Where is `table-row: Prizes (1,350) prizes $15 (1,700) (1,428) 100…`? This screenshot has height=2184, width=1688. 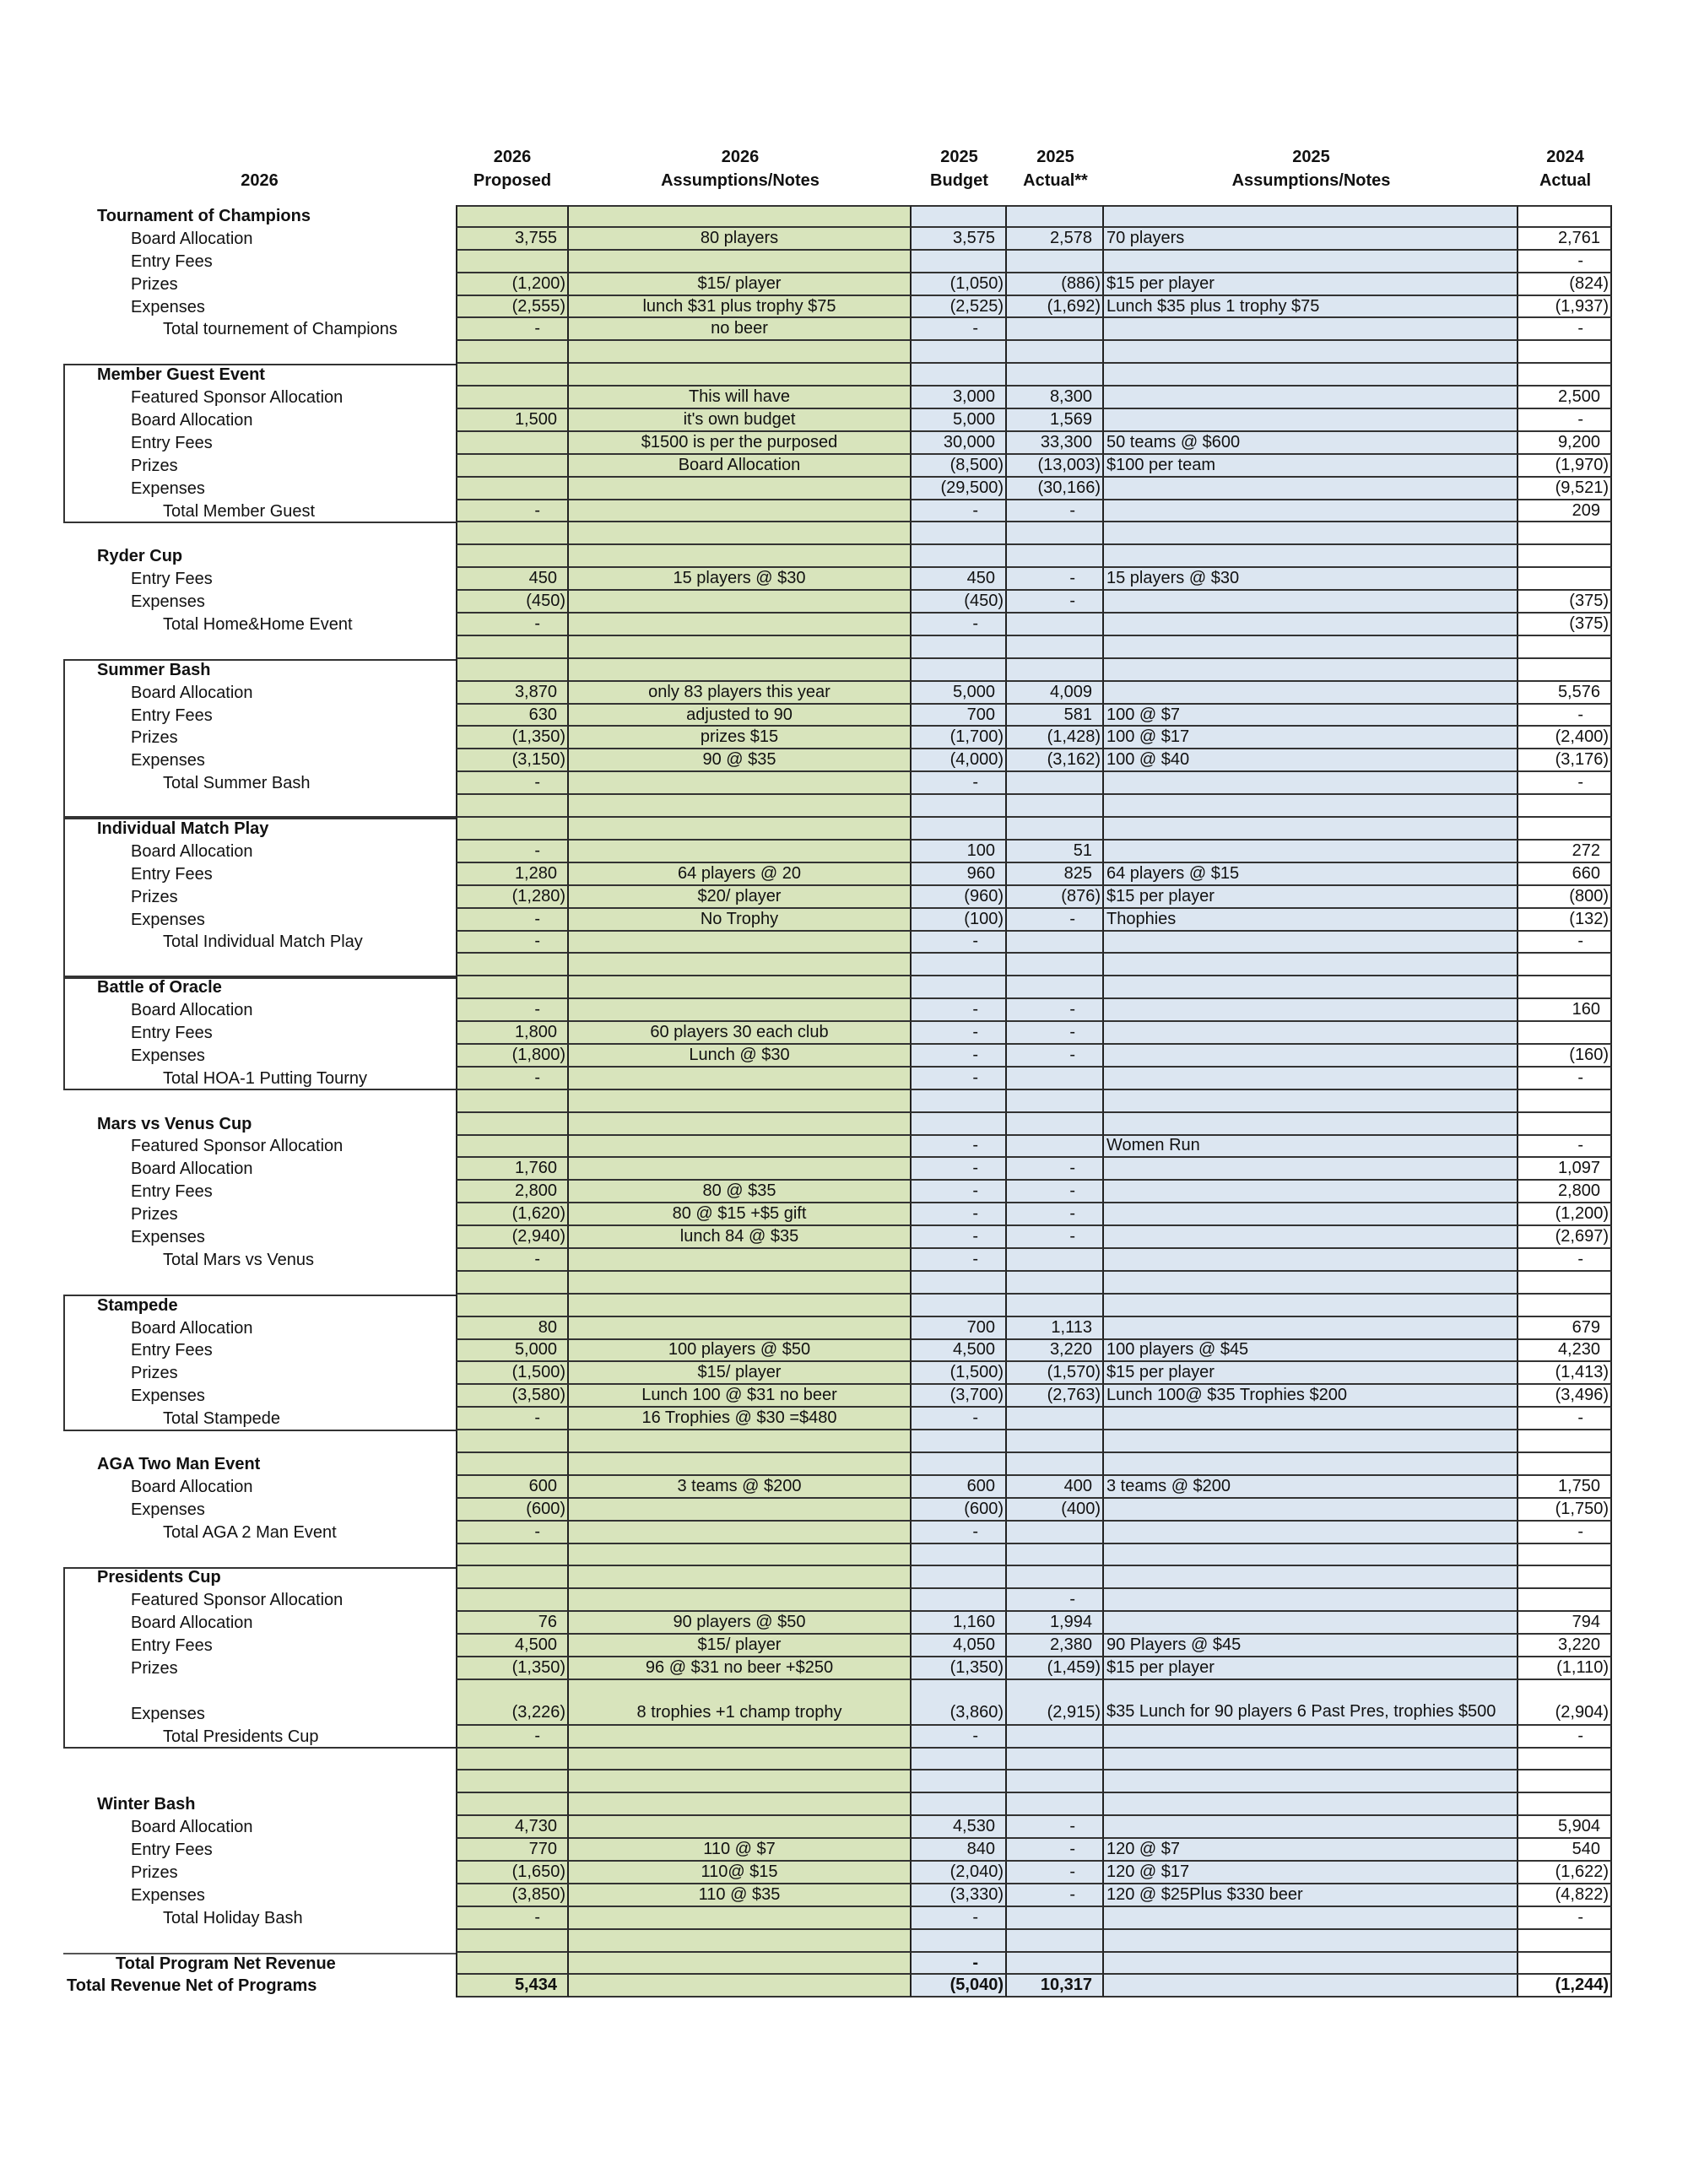
table-row: Prizes (1,350) prizes $15 (1,700) (1,428) 100… is located at coordinates (837, 738).